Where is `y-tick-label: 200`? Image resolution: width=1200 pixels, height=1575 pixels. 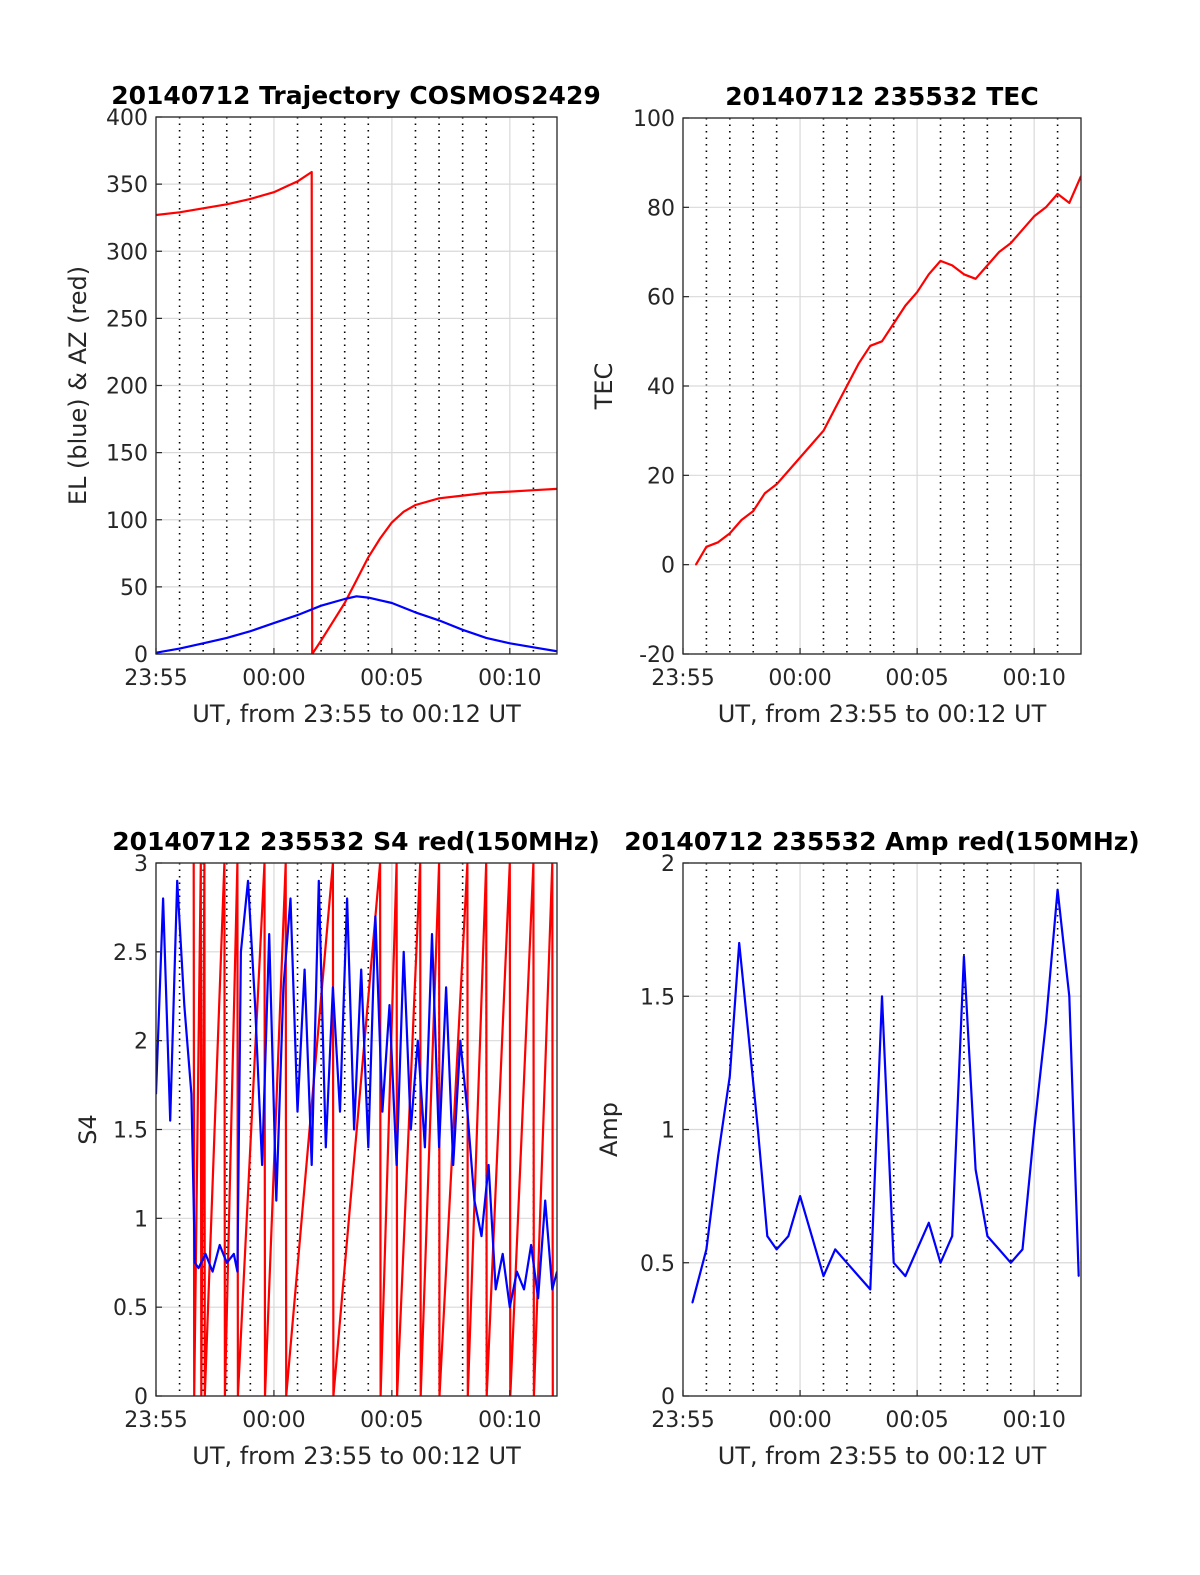
y-tick-label: 200 is located at coordinates (127, 387).